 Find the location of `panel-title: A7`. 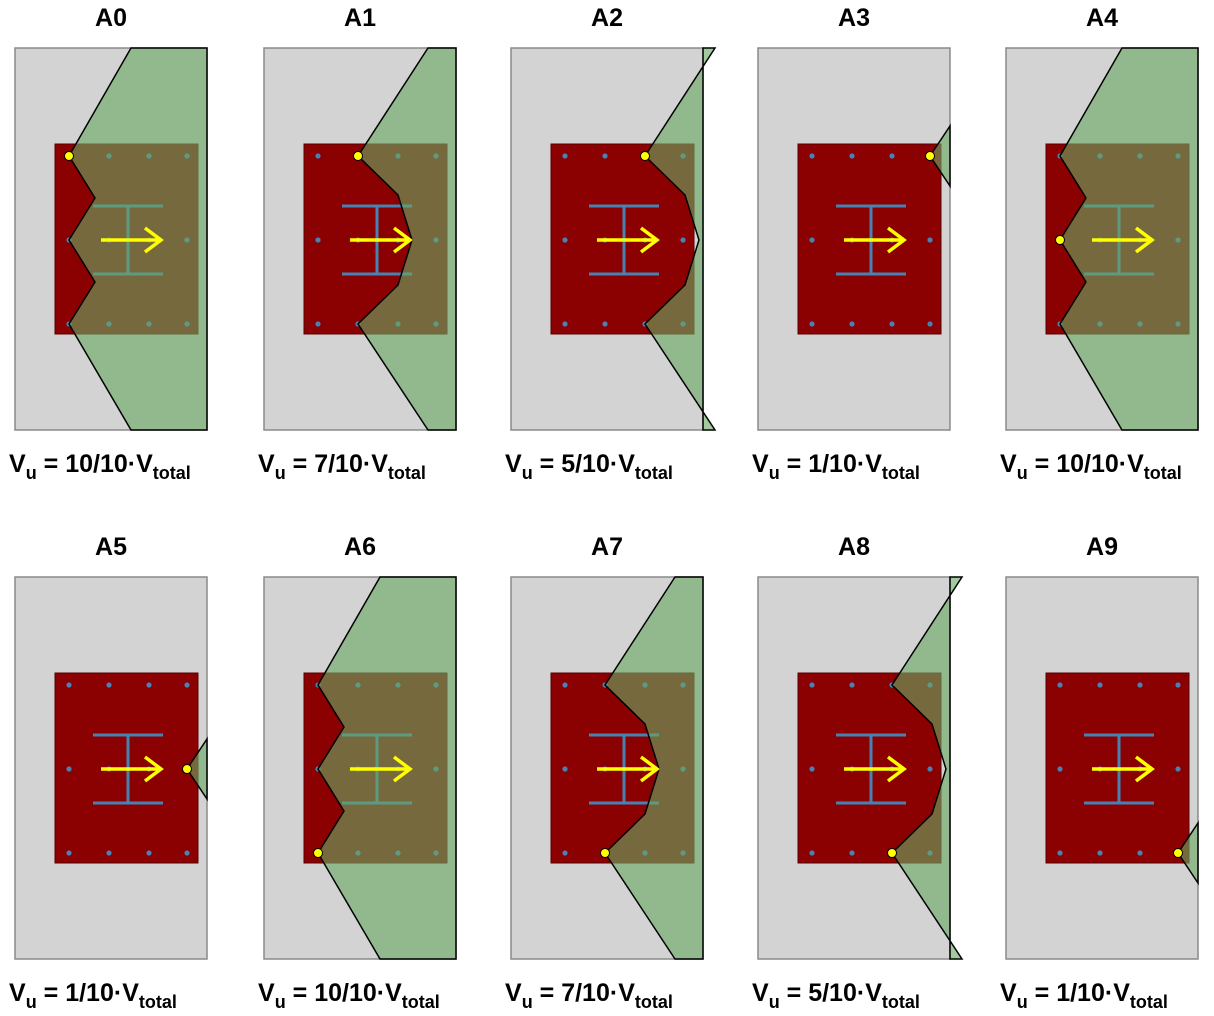

panel-title: A7 is located at coordinates (607, 547).